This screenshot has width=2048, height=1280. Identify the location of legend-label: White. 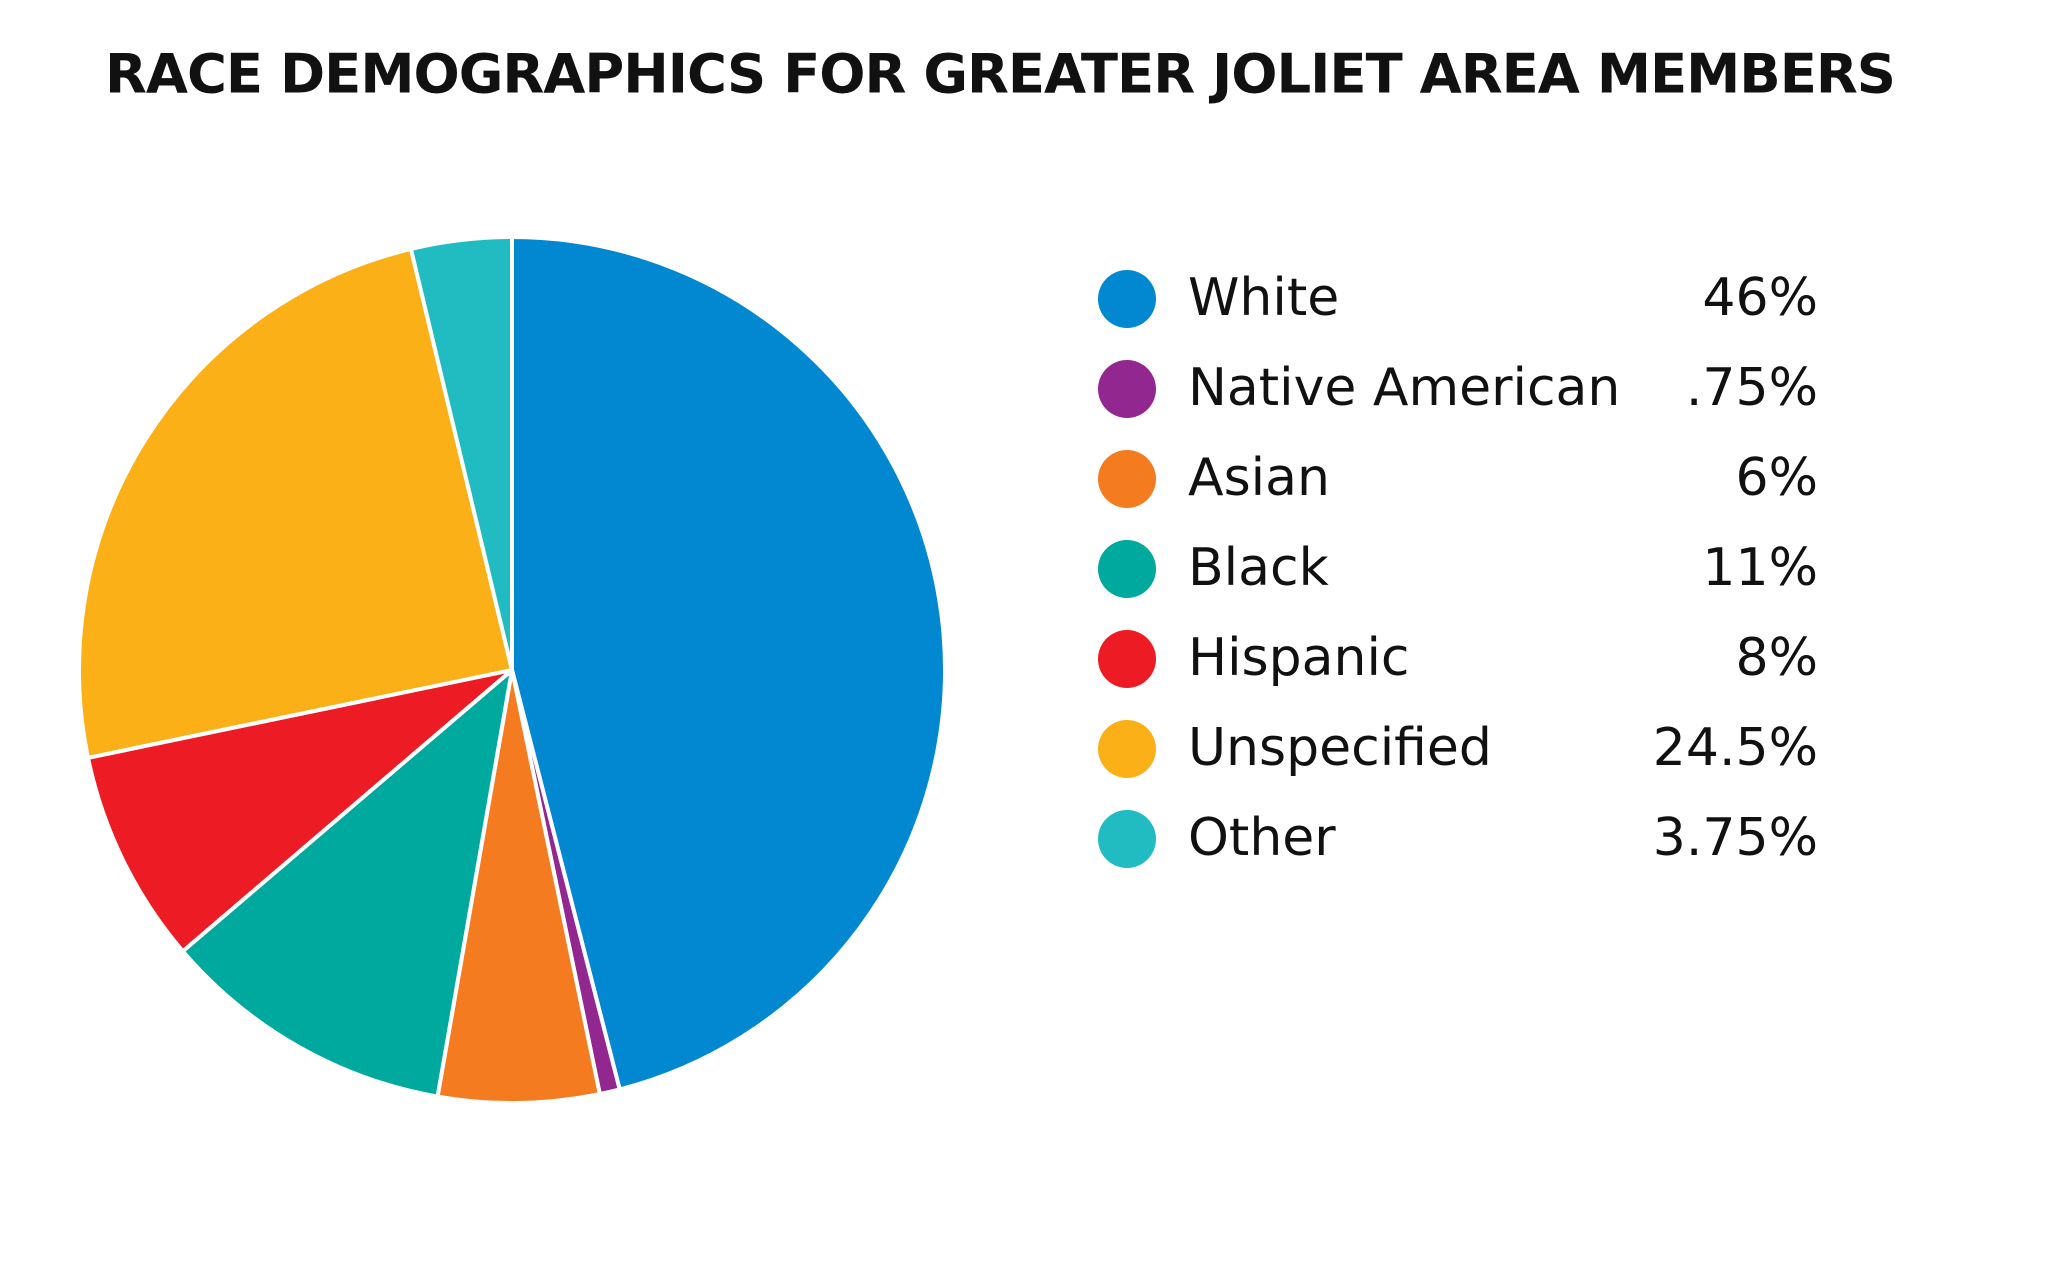
(1263, 298).